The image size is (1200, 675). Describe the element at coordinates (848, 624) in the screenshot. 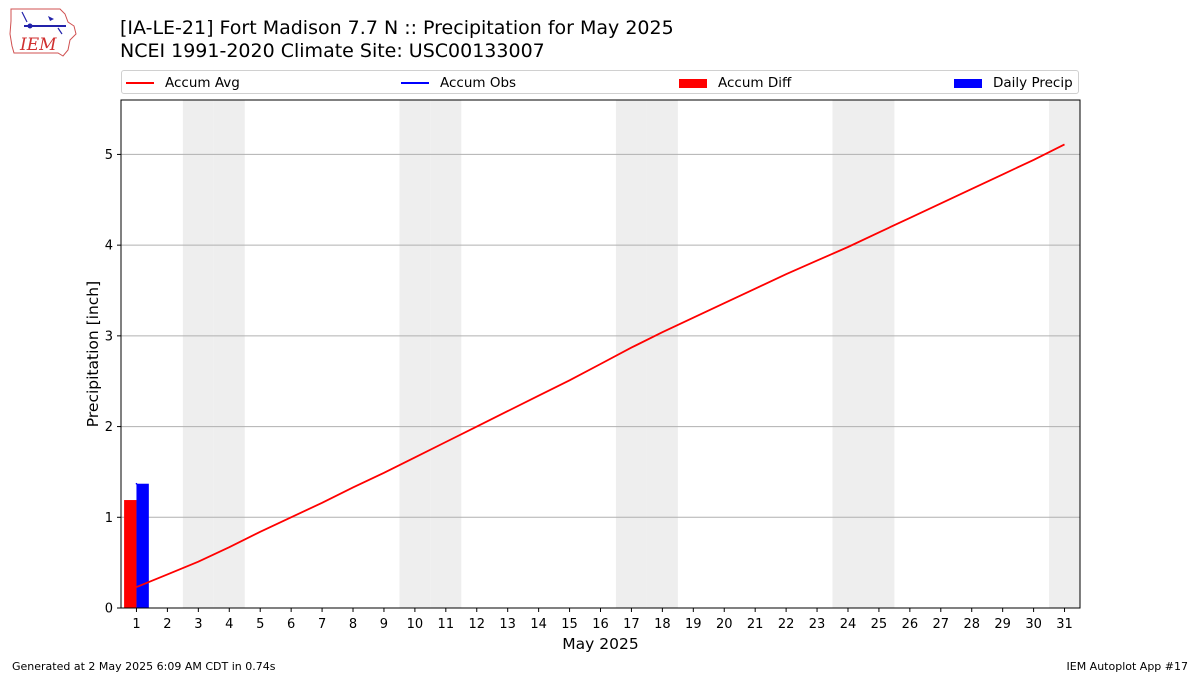

I see `x-tick-label-24: 24` at that location.